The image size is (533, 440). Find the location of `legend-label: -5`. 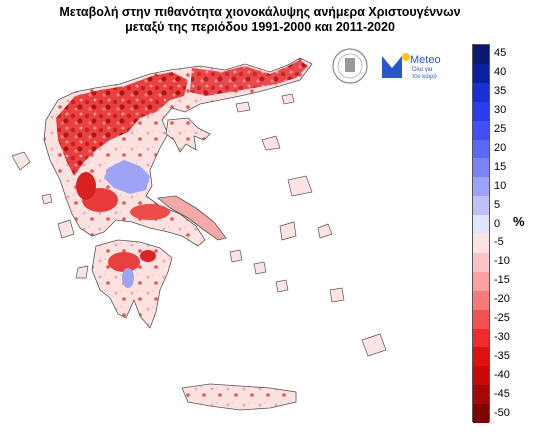

legend-label: -5 is located at coordinates (499, 242).